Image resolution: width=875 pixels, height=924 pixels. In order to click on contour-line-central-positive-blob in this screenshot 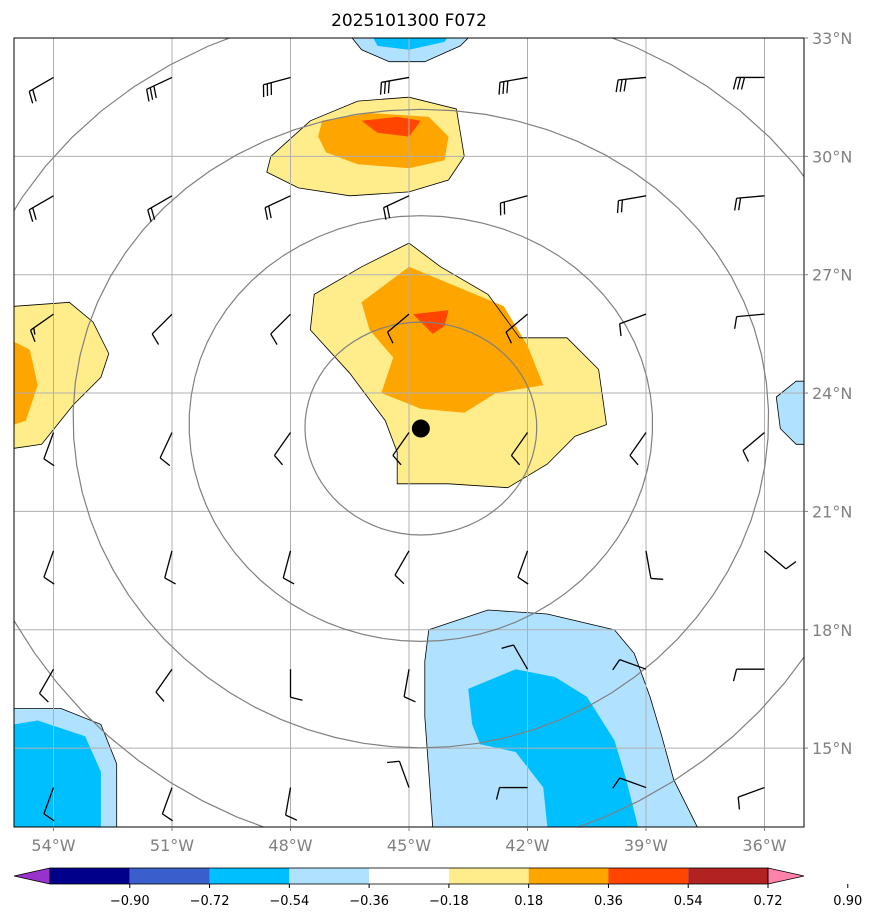, I will do `click(458, 365)`.